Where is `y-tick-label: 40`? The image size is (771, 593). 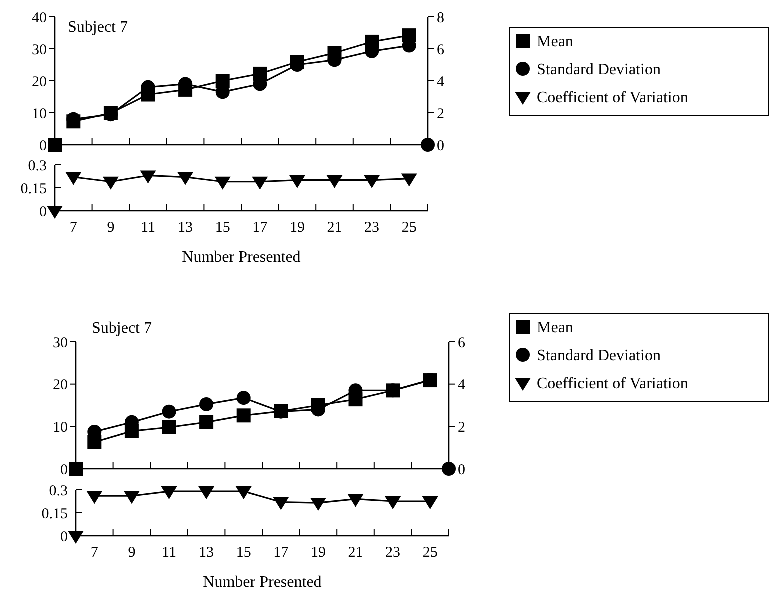
y-tick-label: 40 is located at coordinates (39, 18).